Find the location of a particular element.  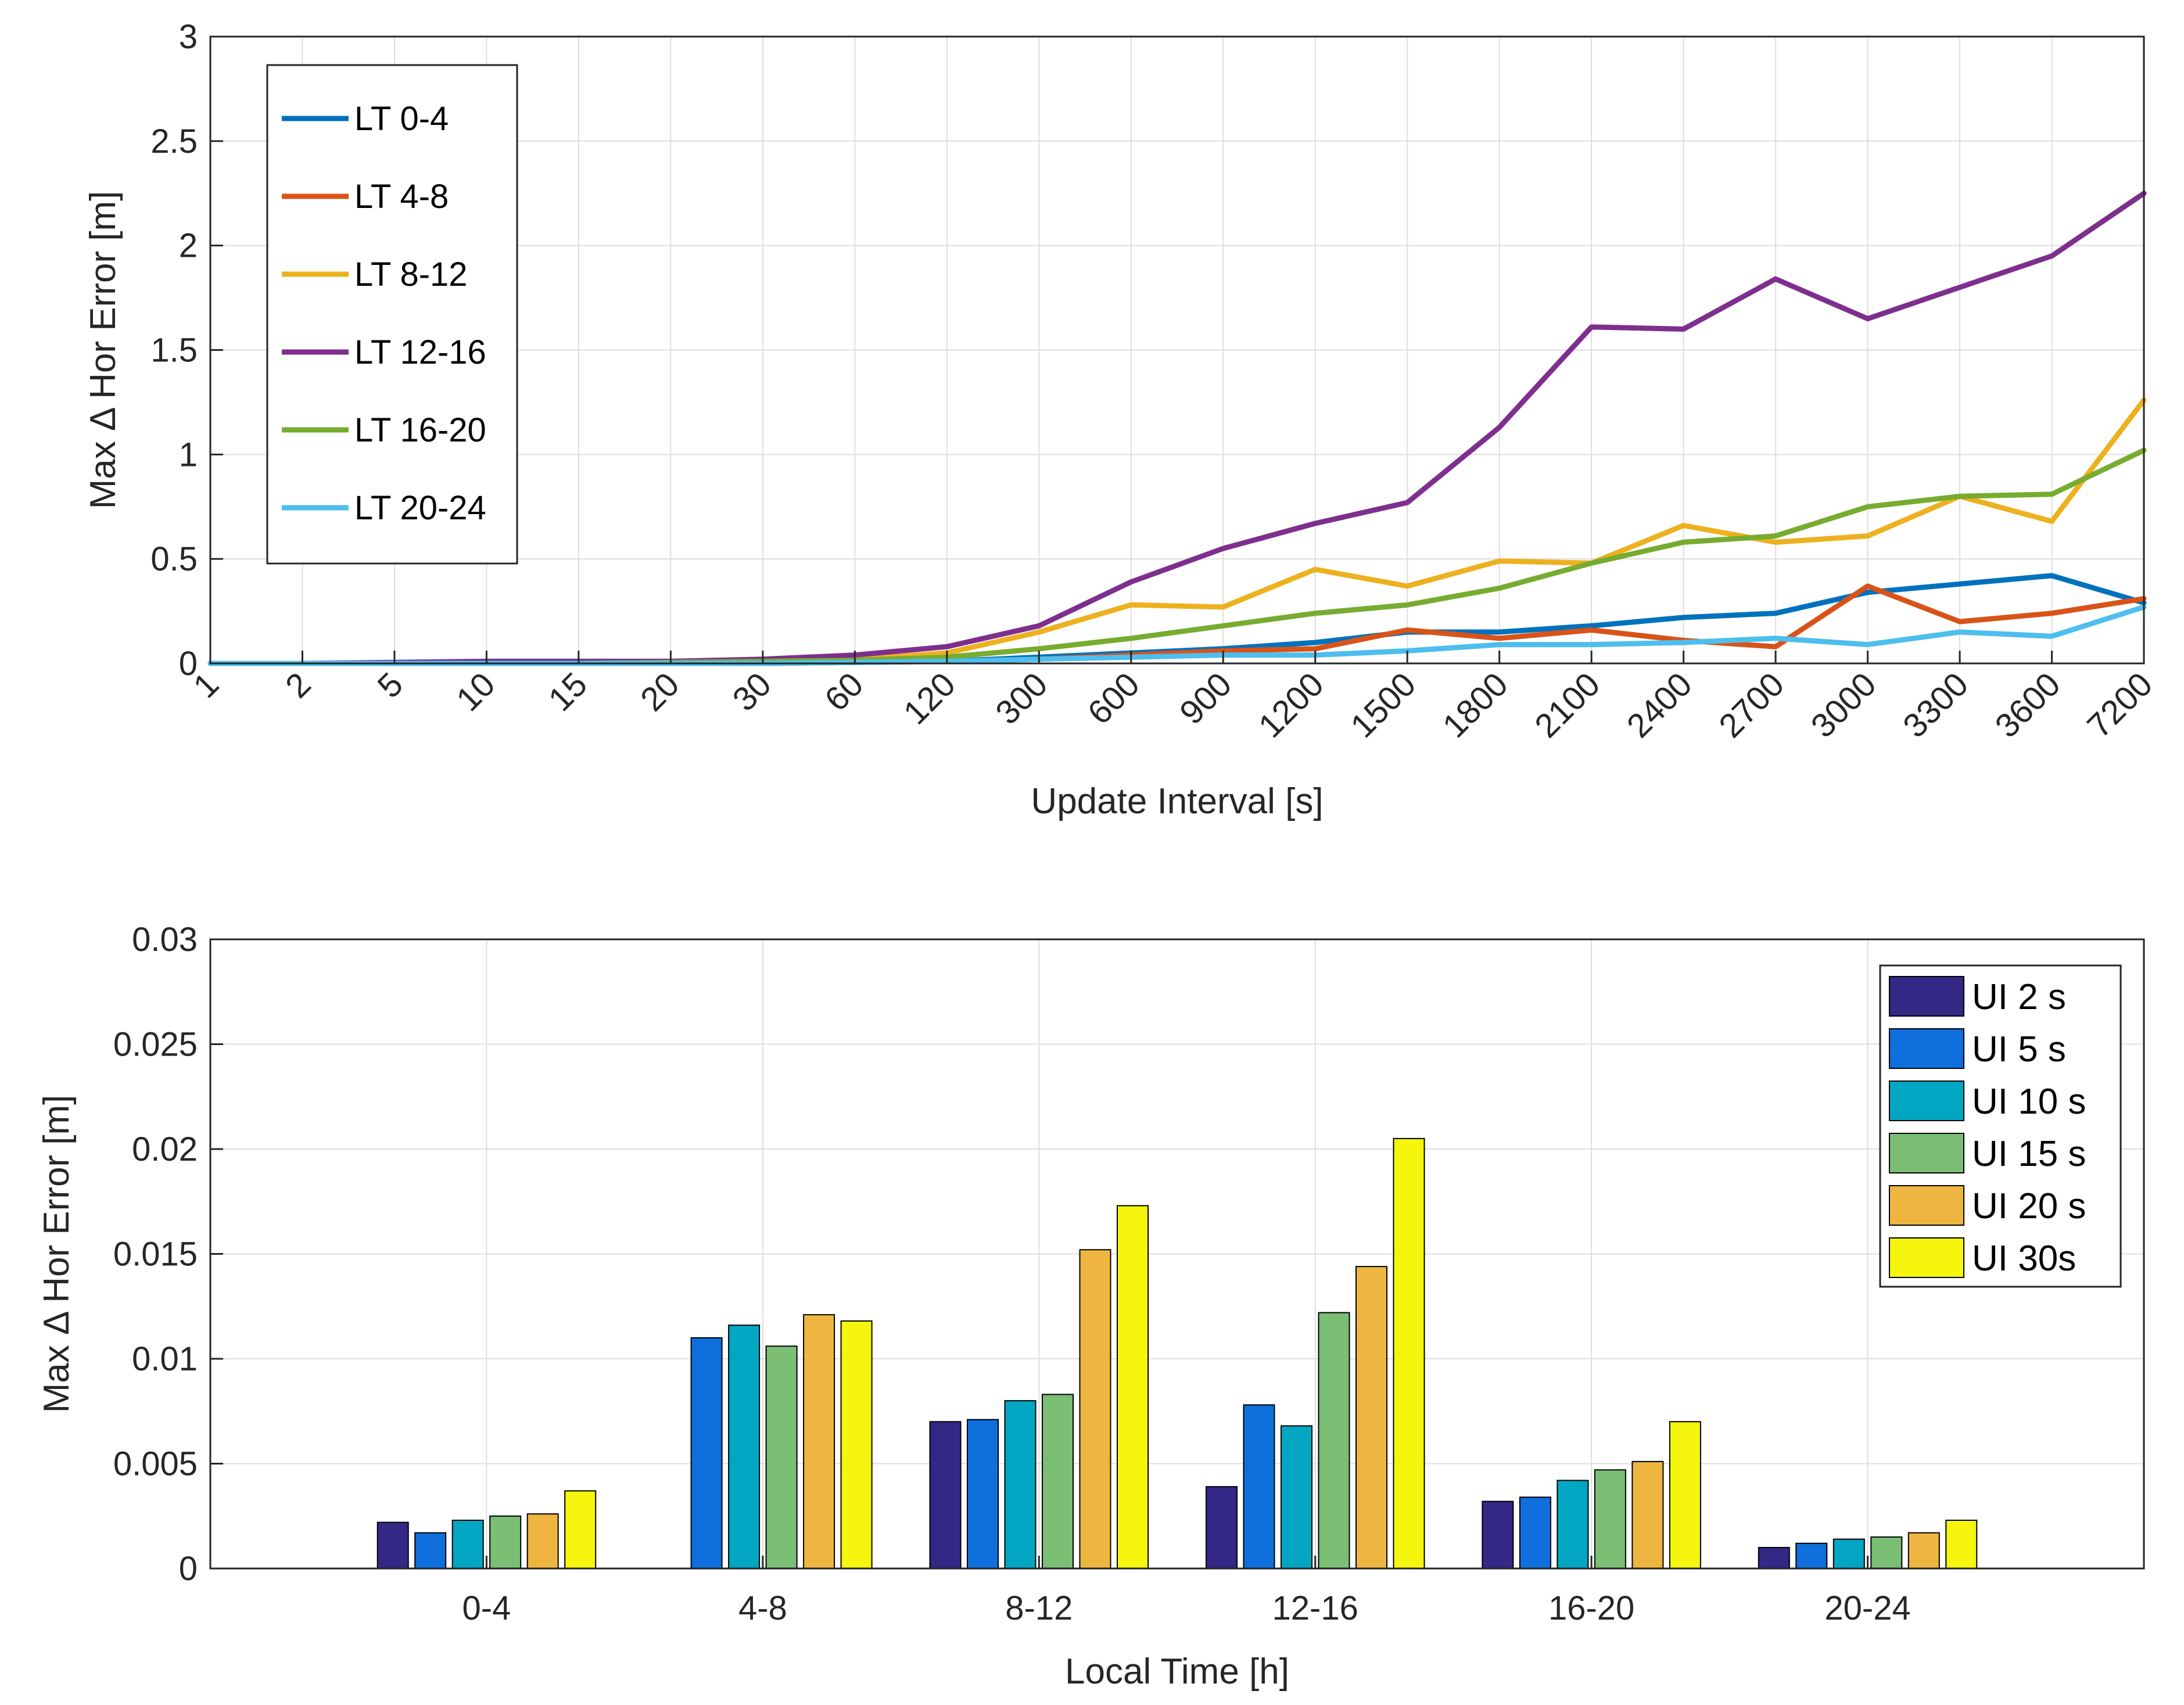

x-tick-label: 1200 is located at coordinates (1291, 705).